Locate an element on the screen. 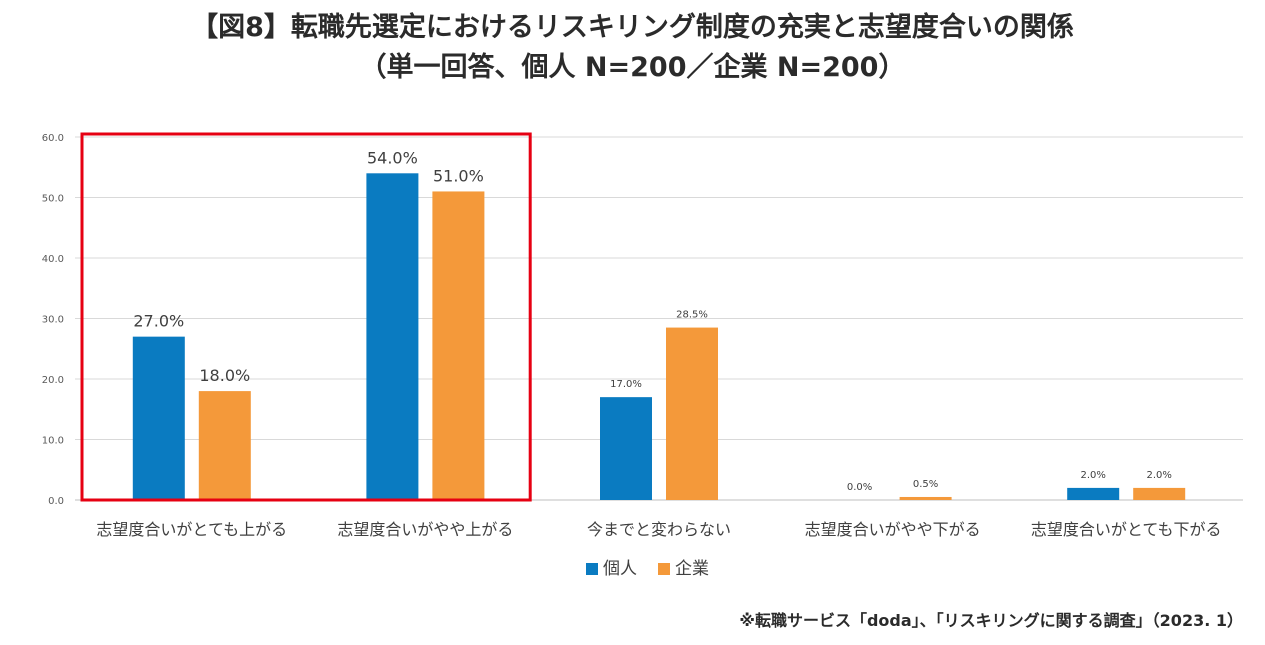 The width and height of the screenshot is (1265, 645). x-tick-label: 志望度合いがとても上がる is located at coordinates (191, 529).